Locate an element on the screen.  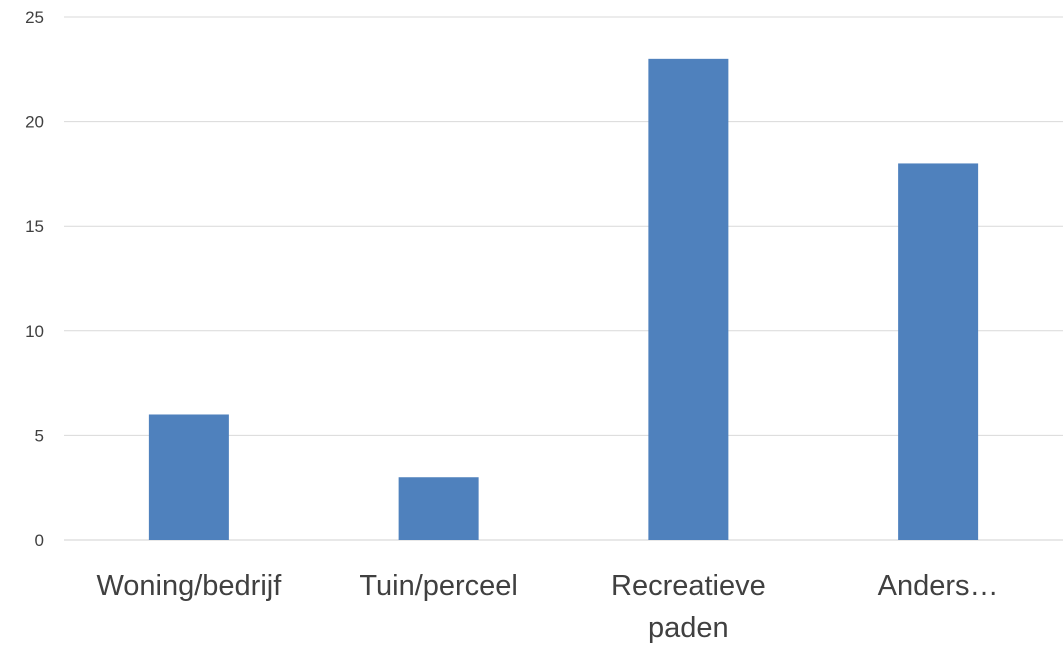
x-tick-label-line: Woning/bedrijf is located at coordinates (189, 586).